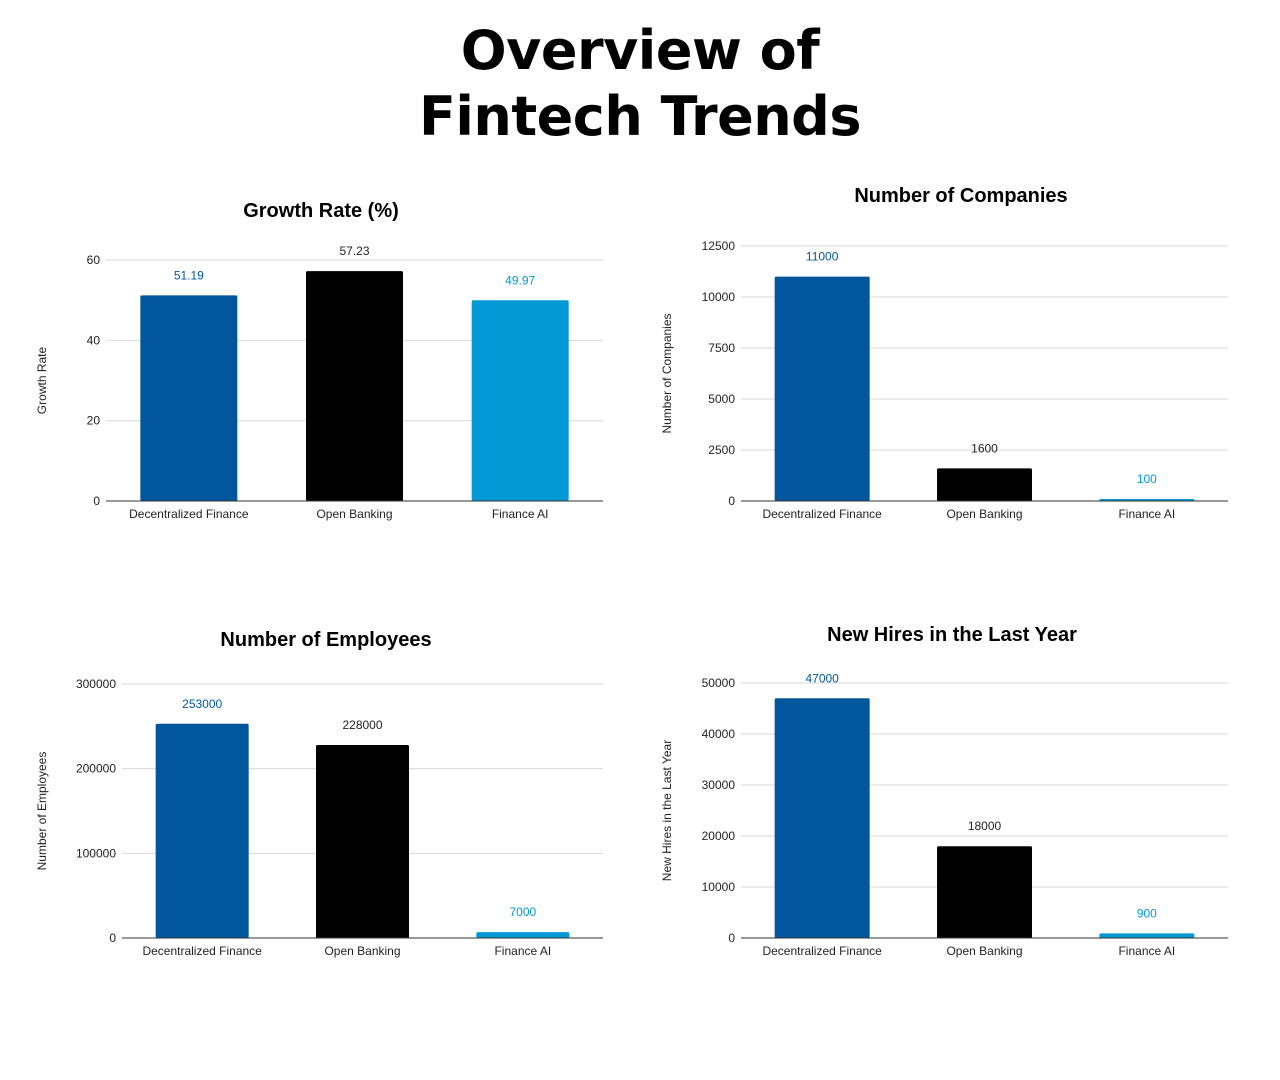 The width and height of the screenshot is (1280, 1080). I want to click on y-tick-label: 7500, so click(721, 348).